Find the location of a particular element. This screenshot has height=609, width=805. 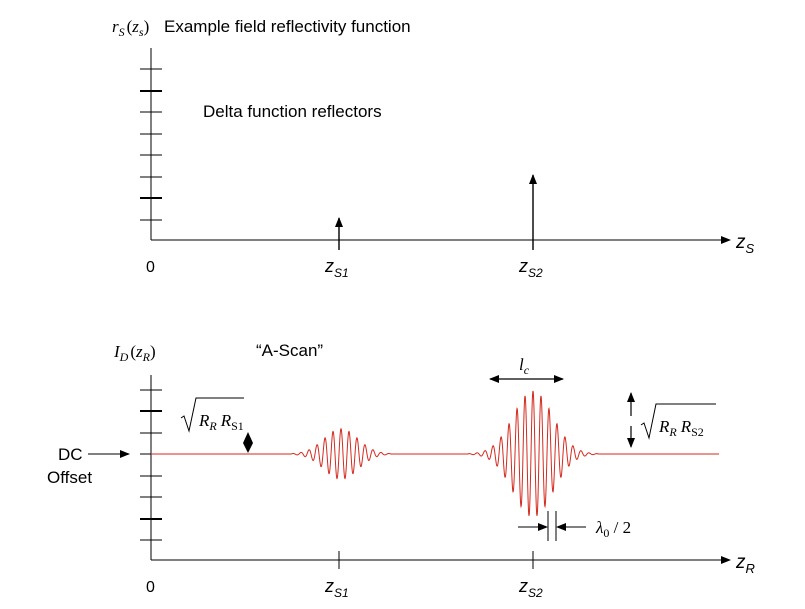

top-x-axis-label: zS is located at coordinates (745, 244).